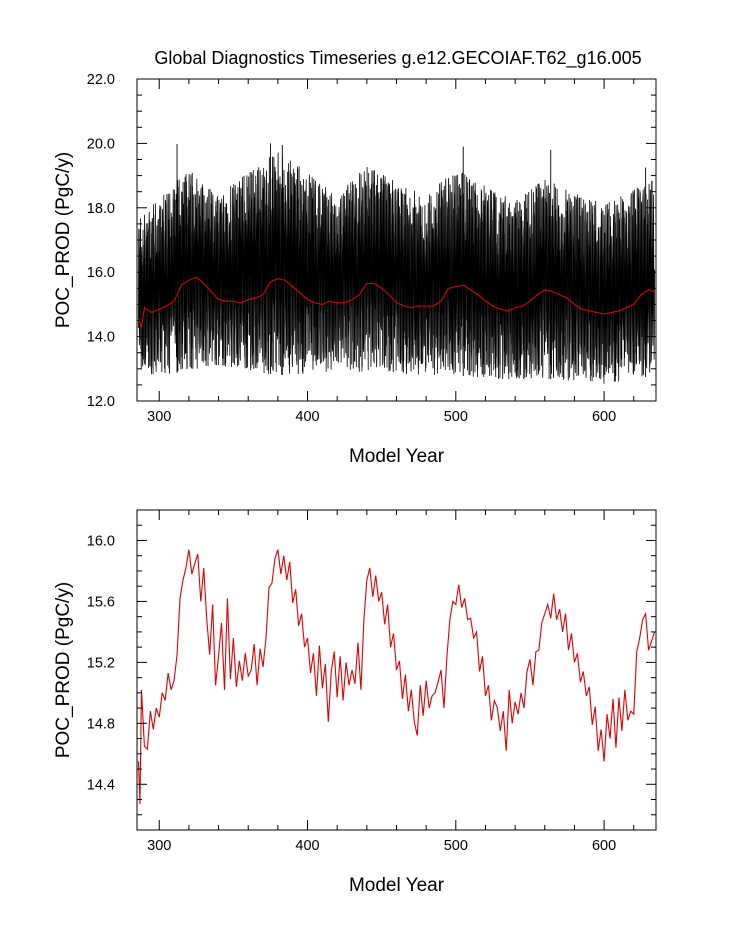  Describe the element at coordinates (101, 663) in the screenshot. I see `y-tick-label: 15.2` at that location.